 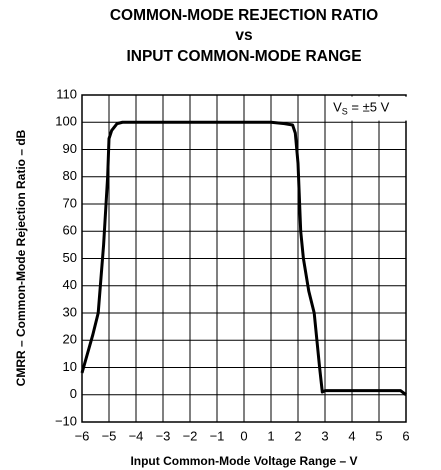 I want to click on chart-title: COMMON-MODE REJECTION RATIO, so click(x=244, y=15).